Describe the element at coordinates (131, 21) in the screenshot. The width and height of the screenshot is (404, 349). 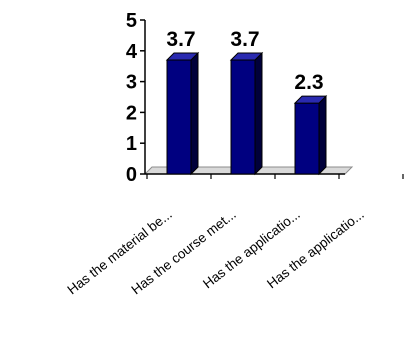
I see `y-tick-label: 5` at that location.